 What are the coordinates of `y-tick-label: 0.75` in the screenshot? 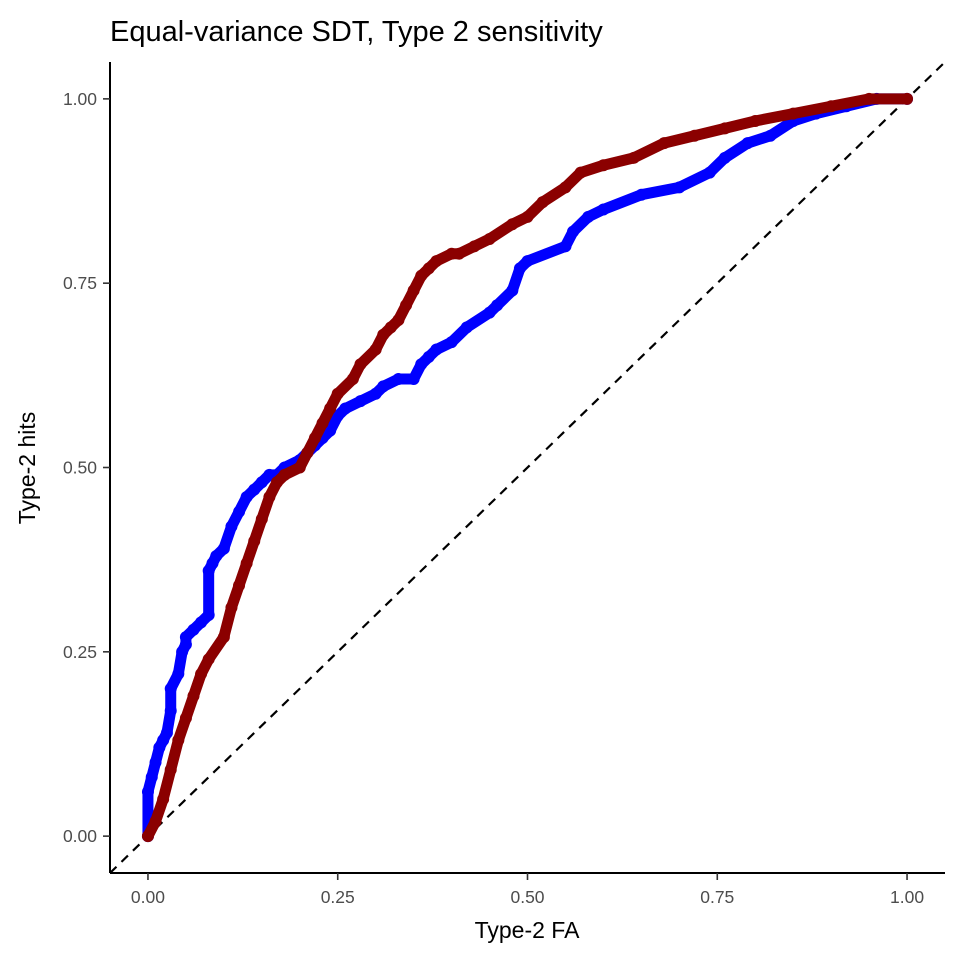 It's located at (80, 283).